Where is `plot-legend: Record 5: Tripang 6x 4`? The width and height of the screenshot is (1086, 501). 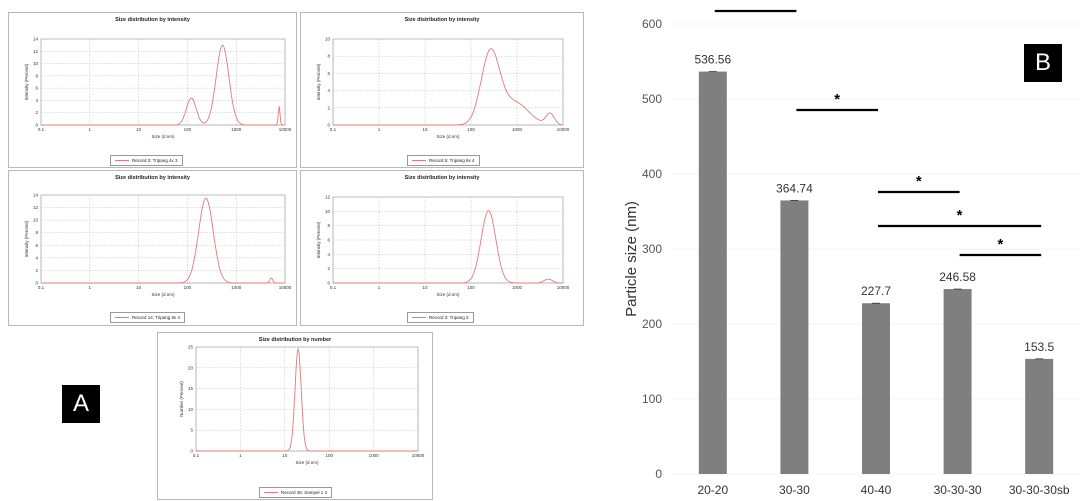 plot-legend: Record 5: Tripang 6x 4 is located at coordinates (443, 160).